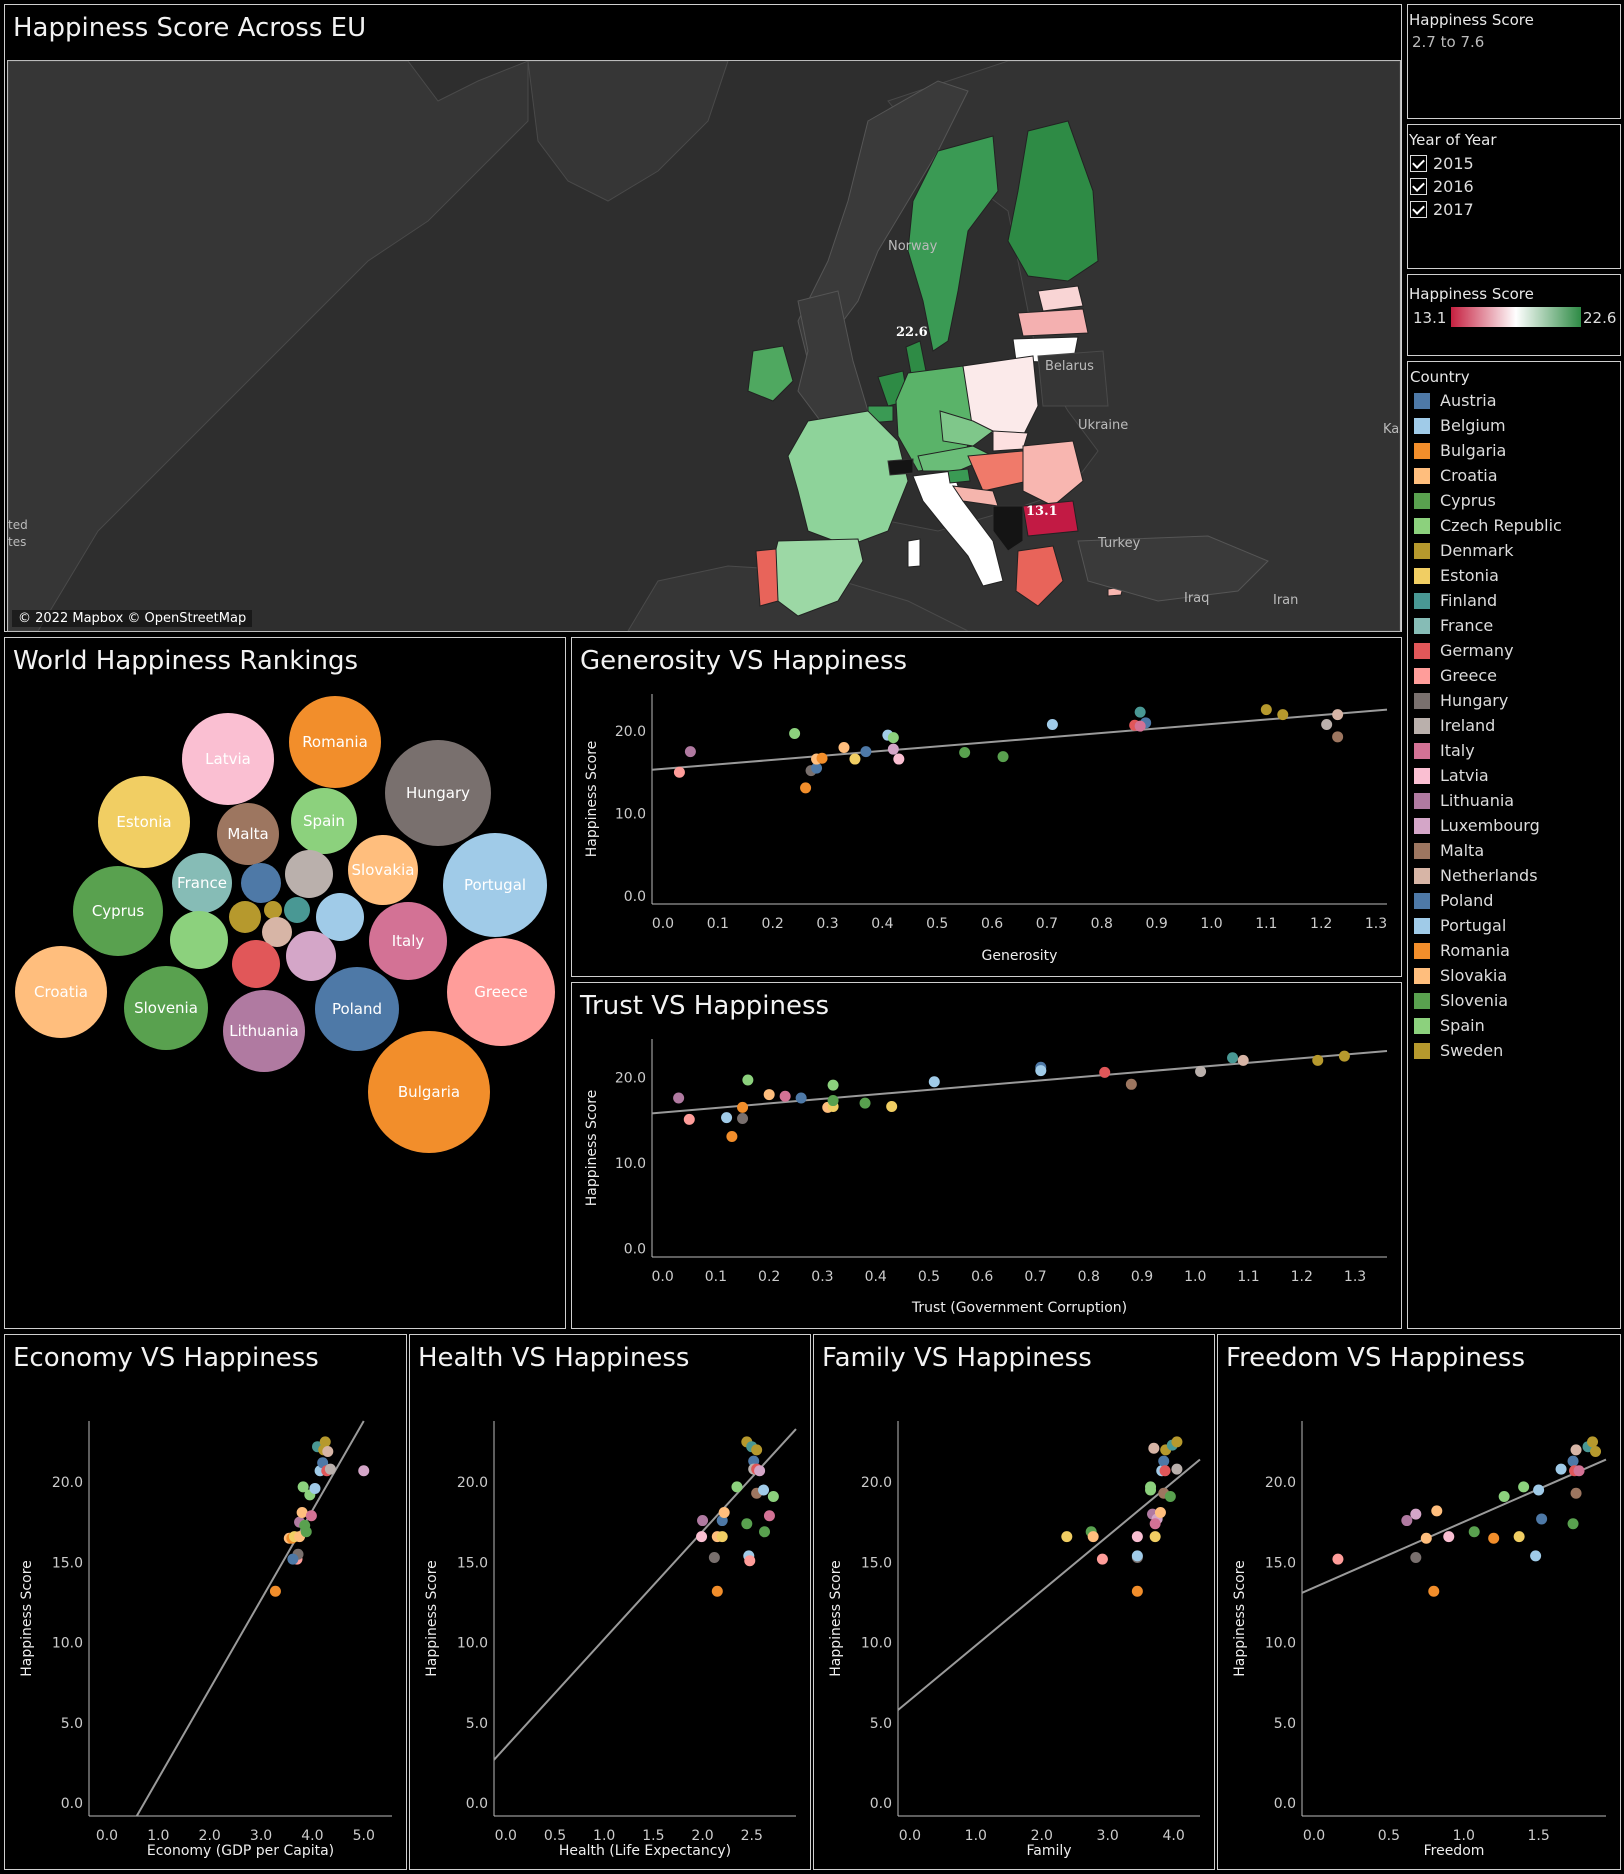 Image resolution: width=1624 pixels, height=1874 pixels. What do you see at coordinates (1338, 1559) in the screenshot?
I see `data-point-greece` at bounding box center [1338, 1559].